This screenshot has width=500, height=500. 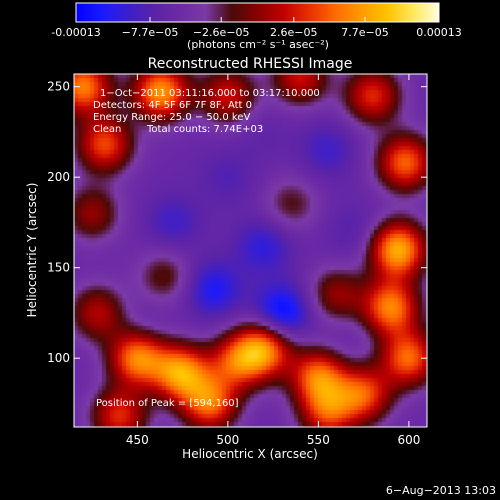 What do you see at coordinates (150, 32) in the screenshot?
I see `colorbar-tick-label: −7.7e−05` at bounding box center [150, 32].